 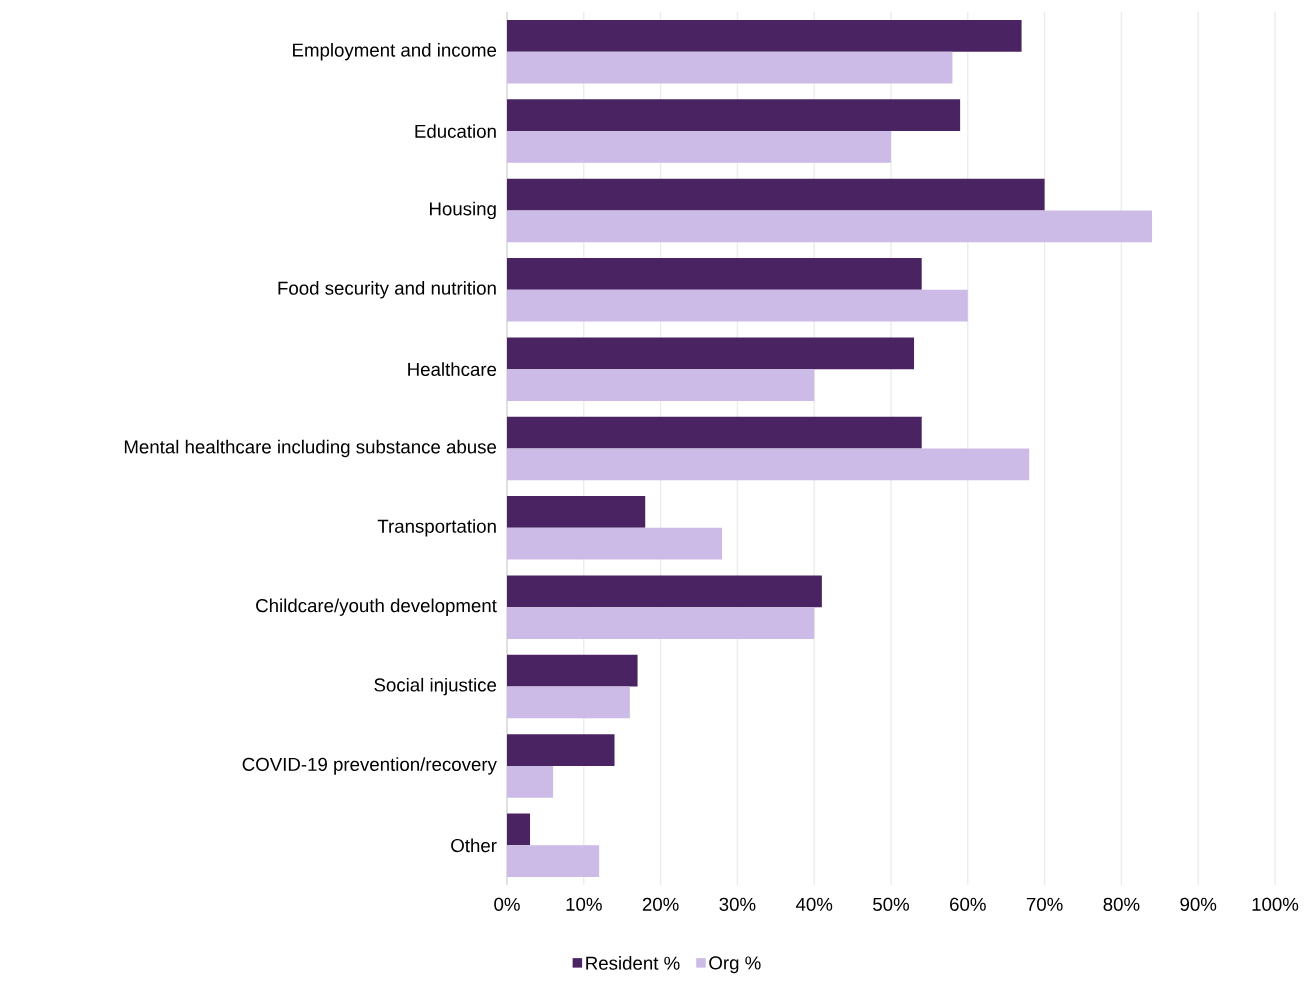 I want to click on x-tick-label: 50%, so click(x=891, y=904).